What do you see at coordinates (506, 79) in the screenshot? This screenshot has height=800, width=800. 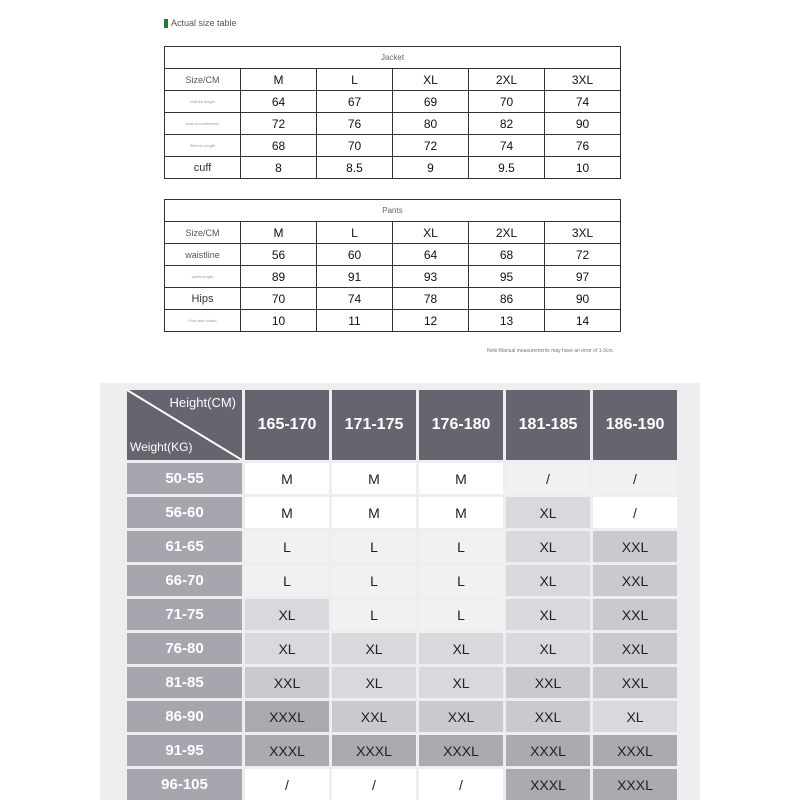 I see `column-header: 2XL` at bounding box center [506, 79].